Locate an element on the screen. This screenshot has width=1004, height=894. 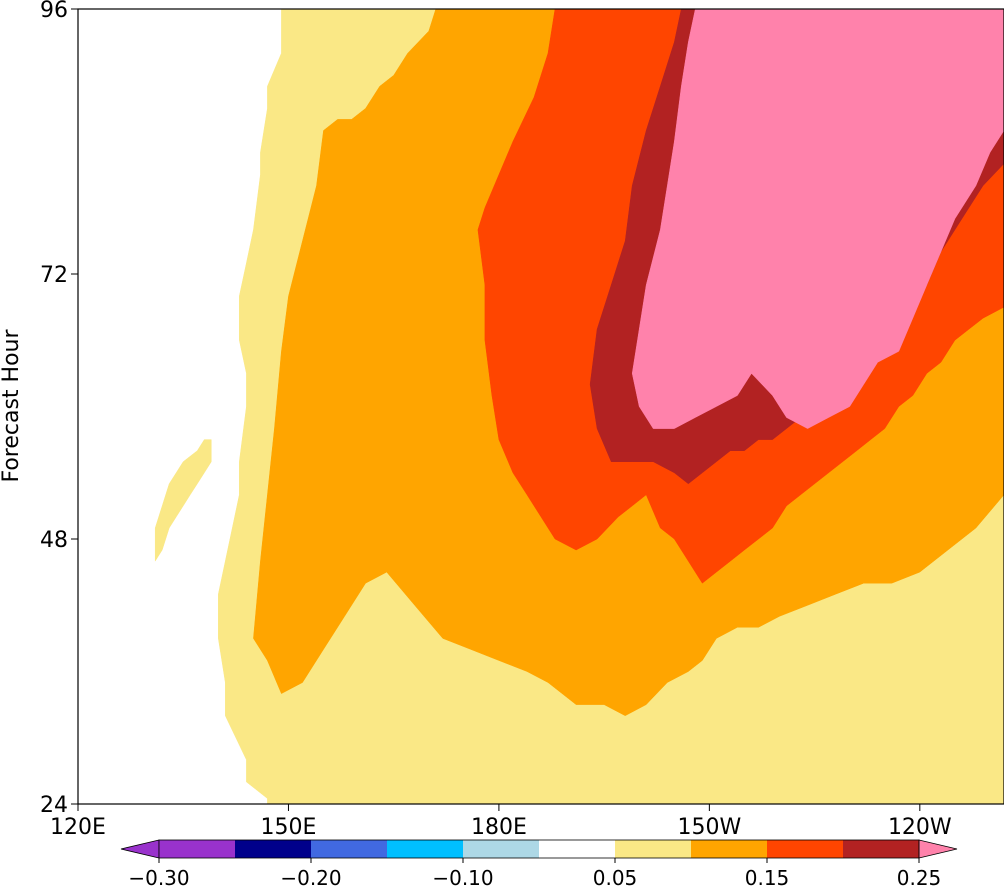
y-tick-label: 96 is located at coordinates (54, 11).